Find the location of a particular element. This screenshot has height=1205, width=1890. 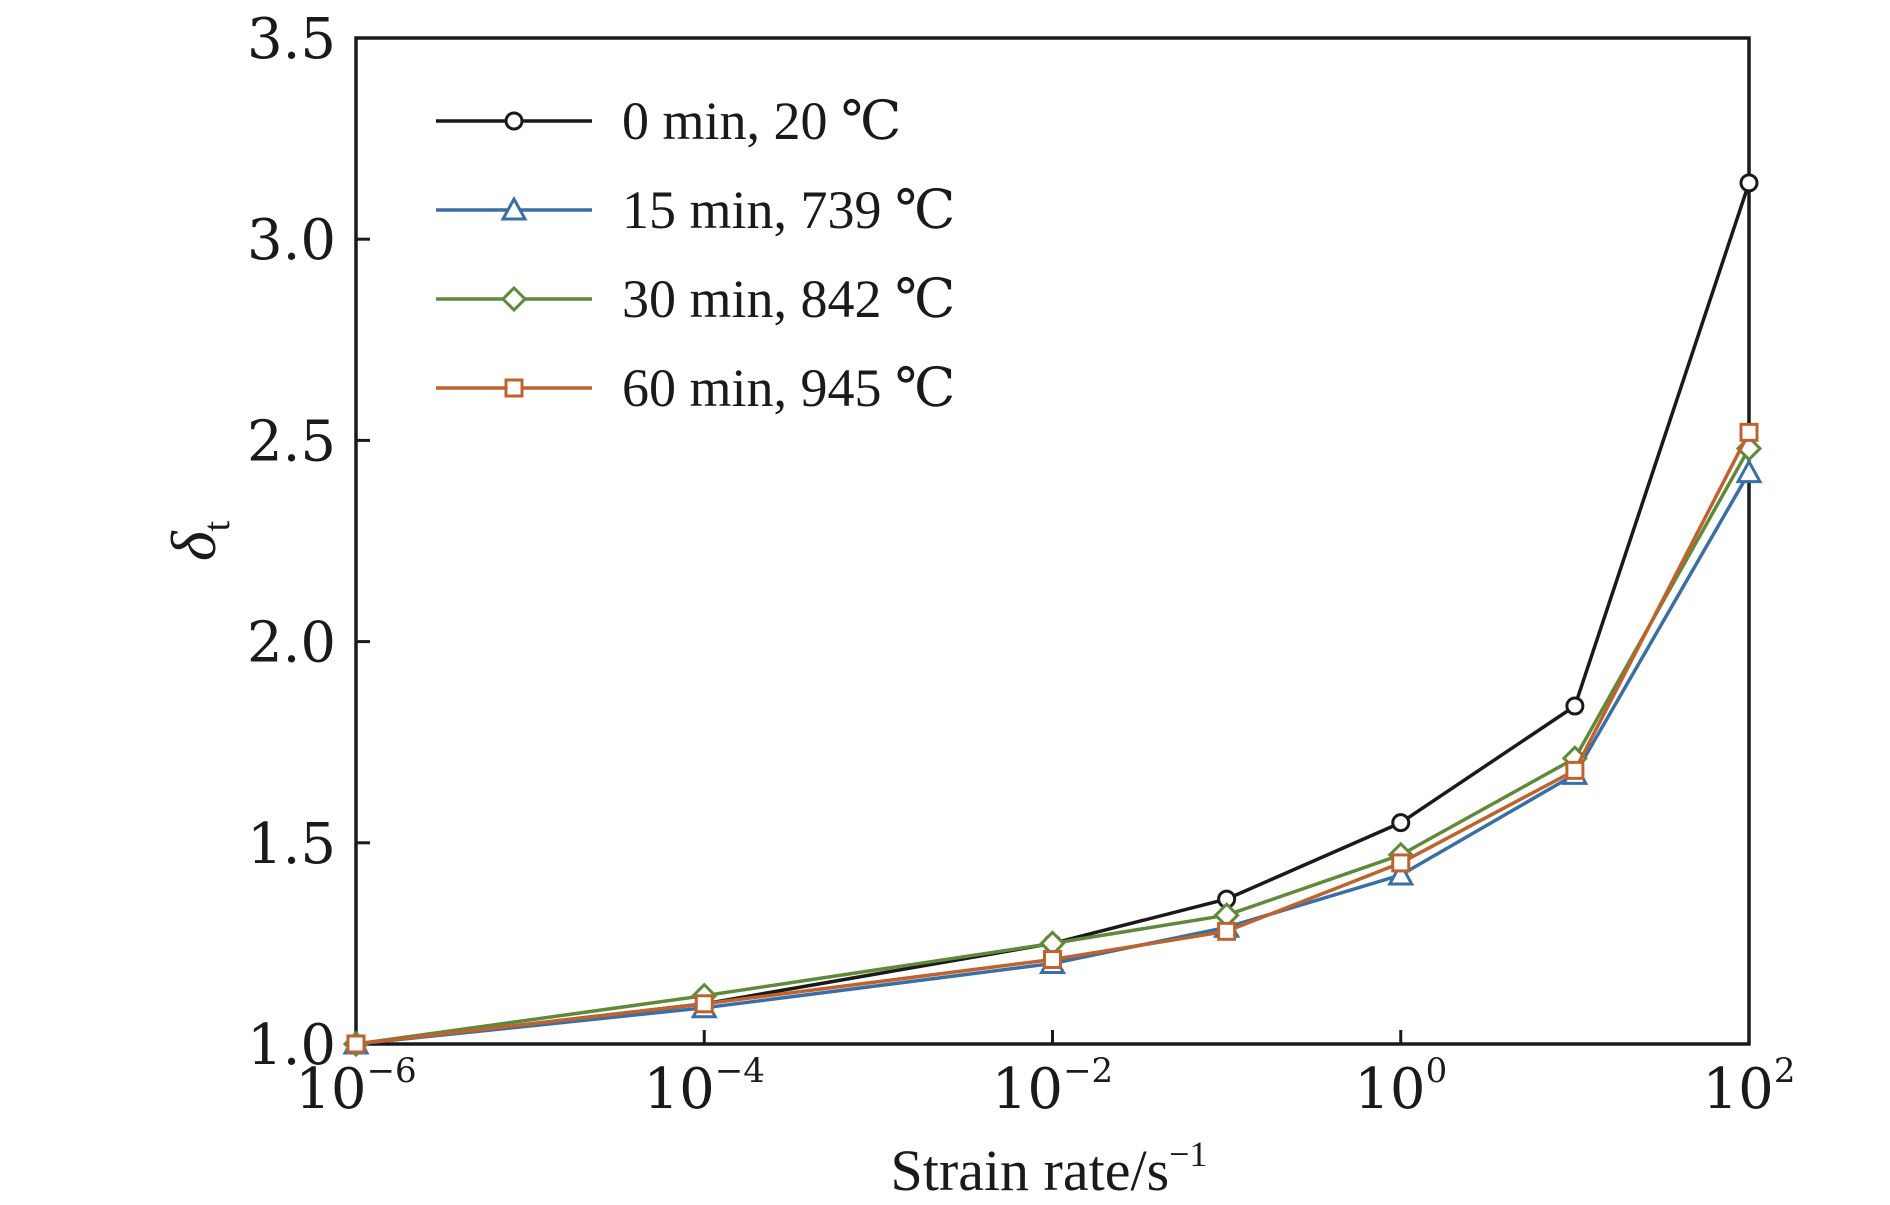

legend-item-0: 0 min, 20 ℃ is located at coordinates (668, 121).